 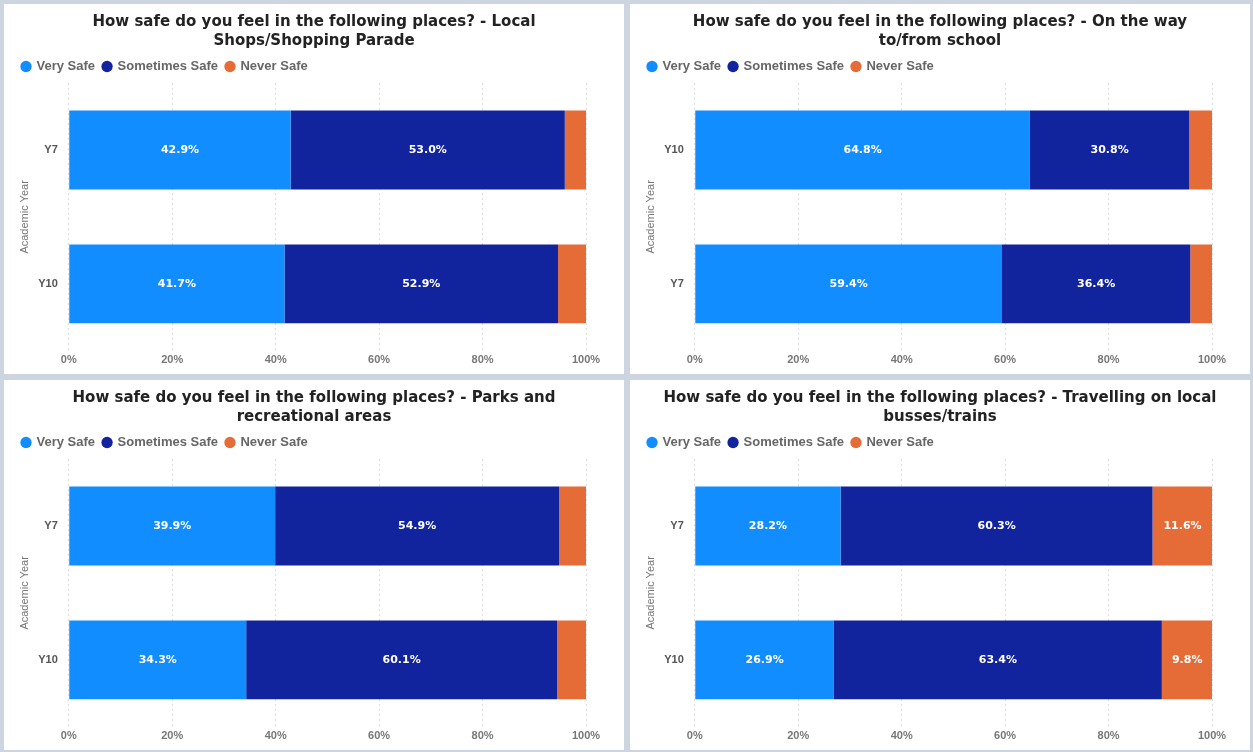 What do you see at coordinates (314, 407) in the screenshot?
I see `chart-title: How safe do you feel in the following places? - Parks and recreational areas` at bounding box center [314, 407].